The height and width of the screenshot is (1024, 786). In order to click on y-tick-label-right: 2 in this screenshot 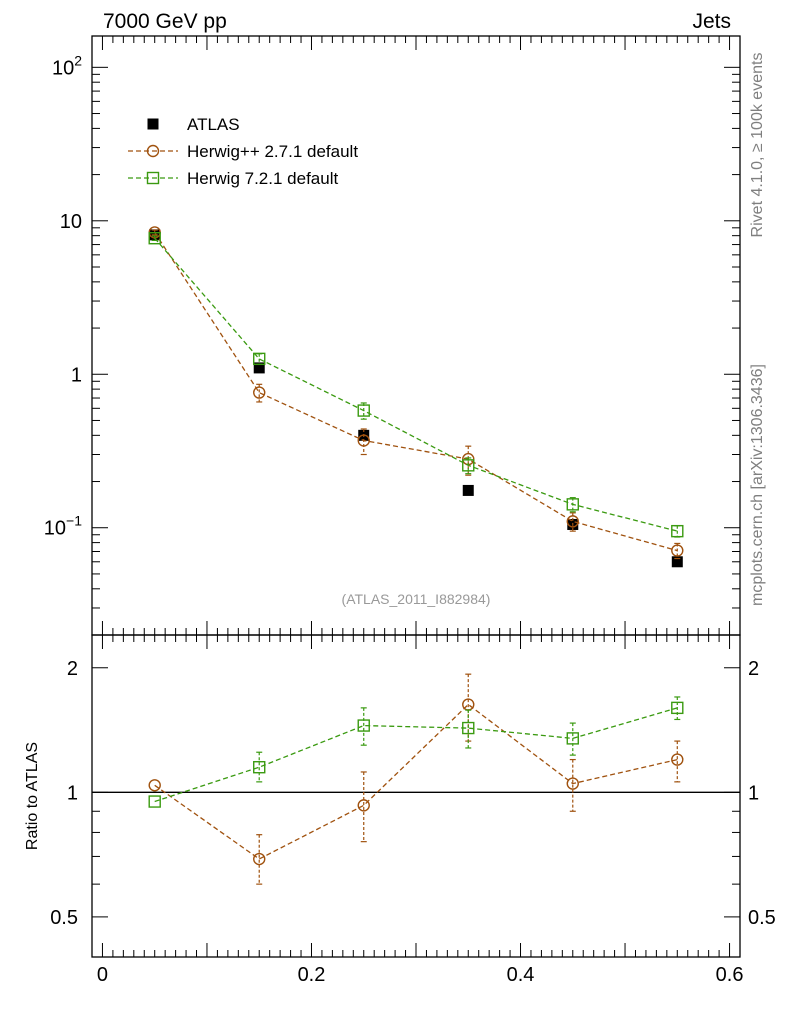, I will do `click(753, 669)`.